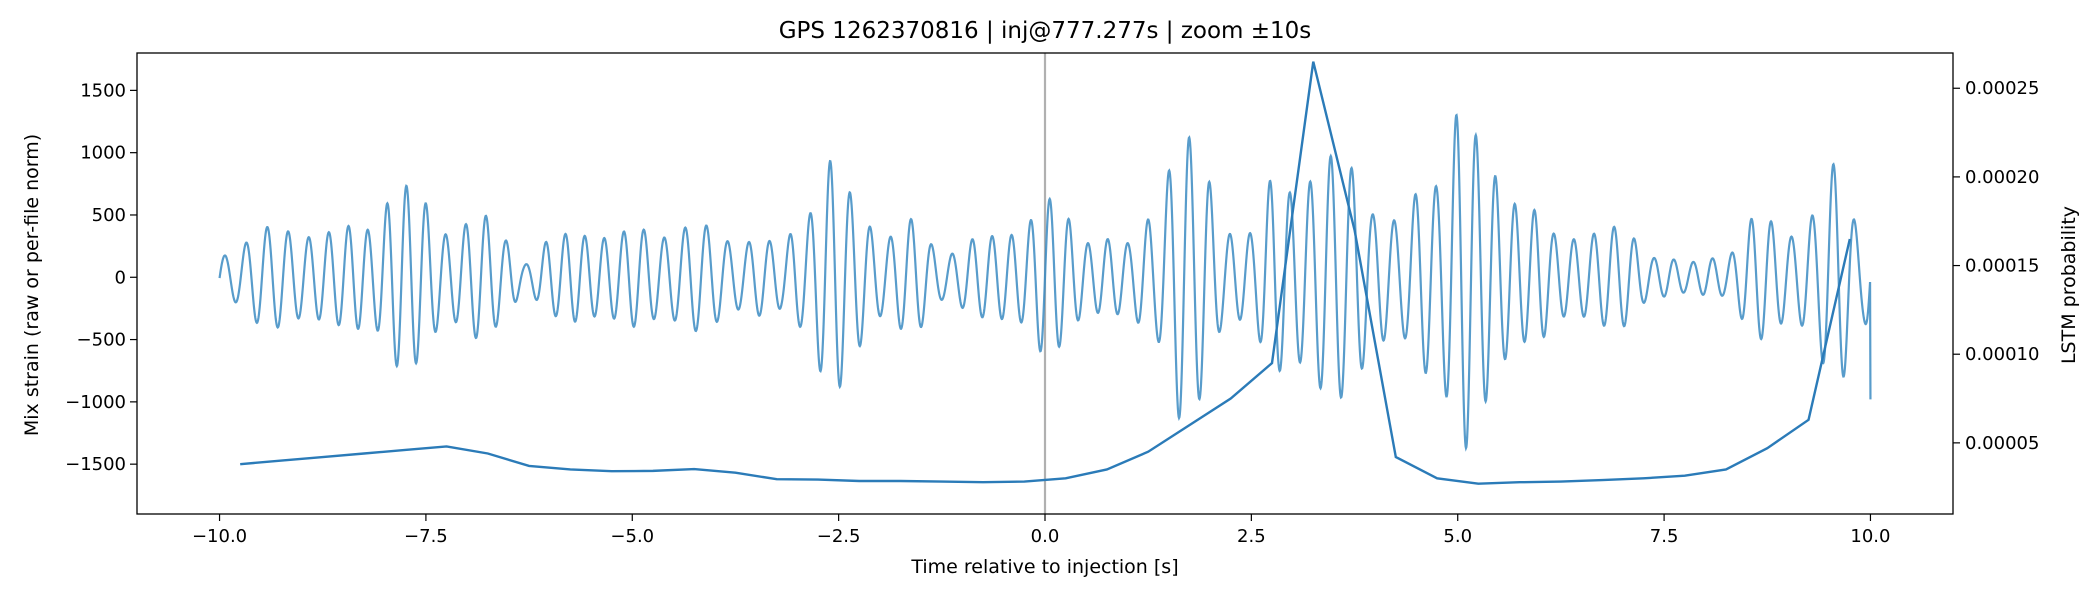 This screenshot has width=2100, height=600. What do you see at coordinates (632, 536) in the screenshot?
I see `x-tick-label: −5.0` at bounding box center [632, 536].